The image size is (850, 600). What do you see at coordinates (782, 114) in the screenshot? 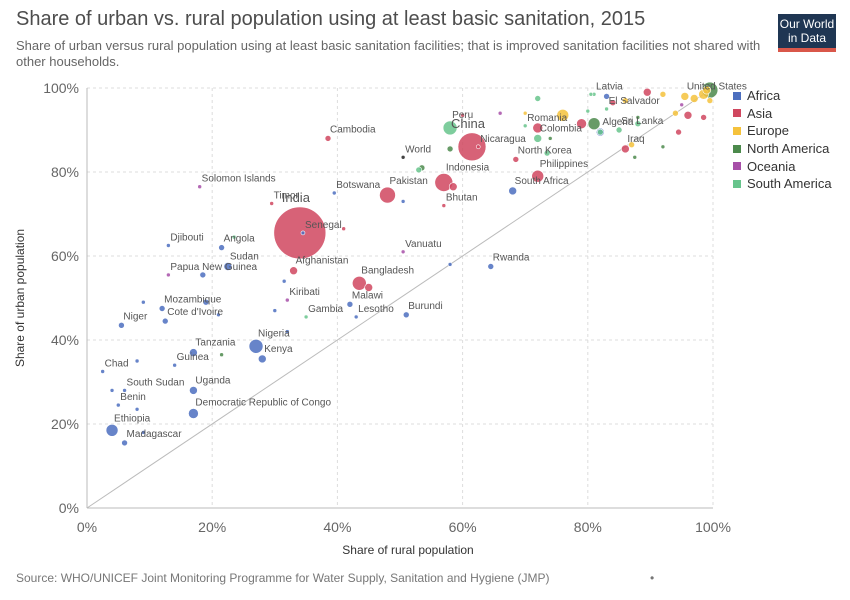
I see `legend-item: Asia` at bounding box center [782, 114].